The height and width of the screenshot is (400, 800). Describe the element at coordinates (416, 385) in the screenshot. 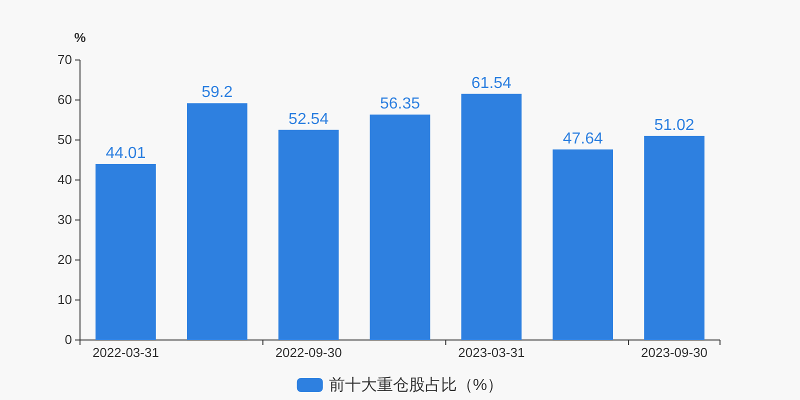

I see `legend-label: 前十大重仓股占比（%）` at that location.